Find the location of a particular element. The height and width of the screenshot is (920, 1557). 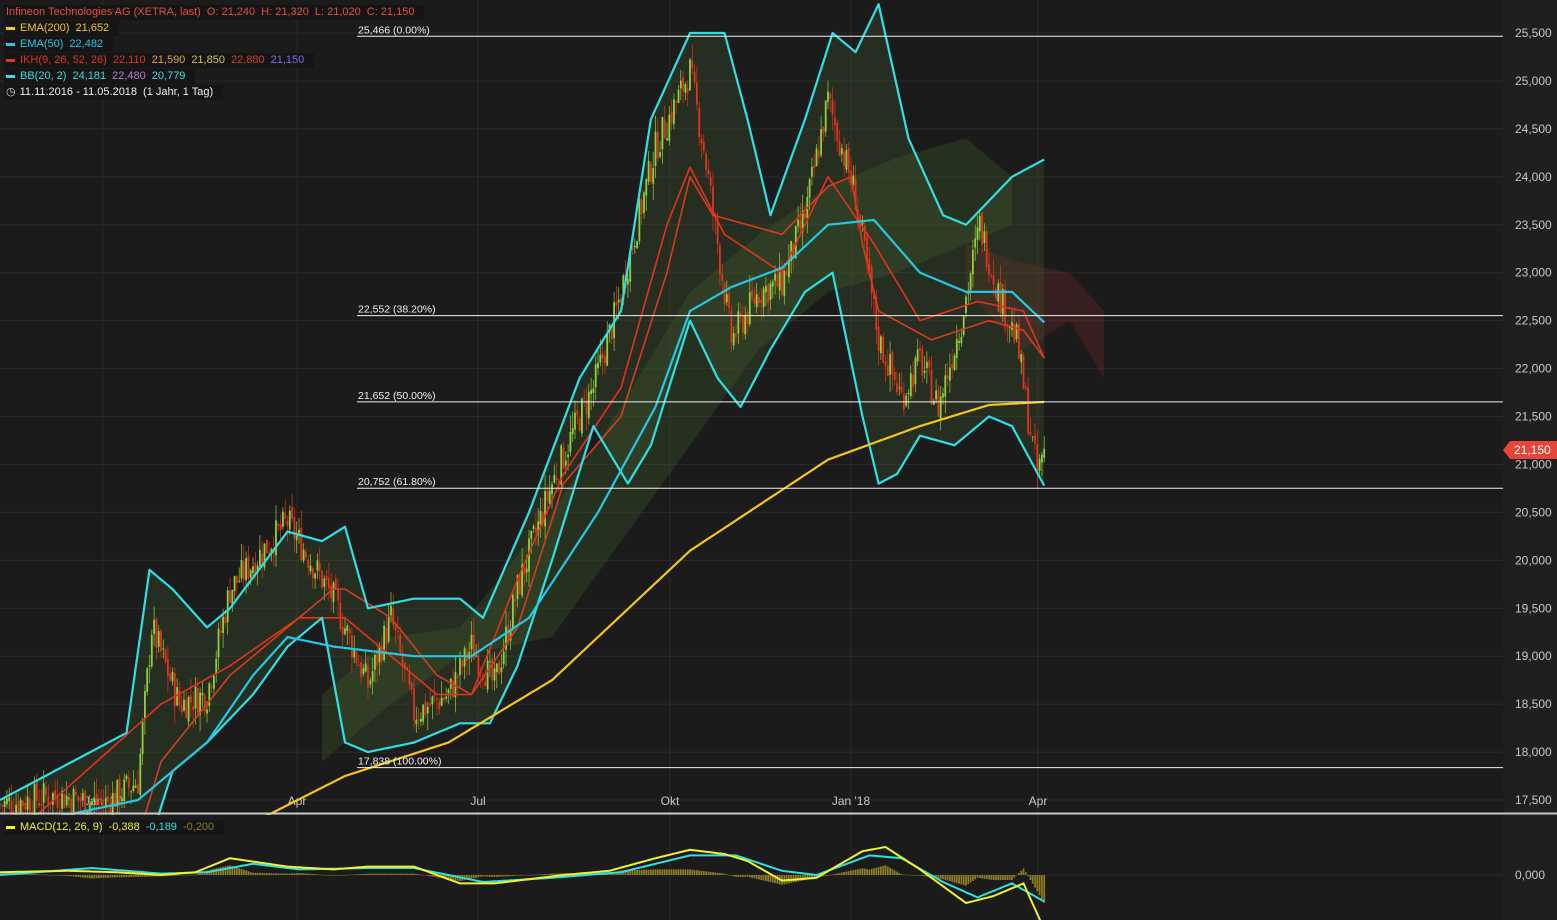

fibonacci-label: 21,652 (50.00%) is located at coordinates (397, 396).